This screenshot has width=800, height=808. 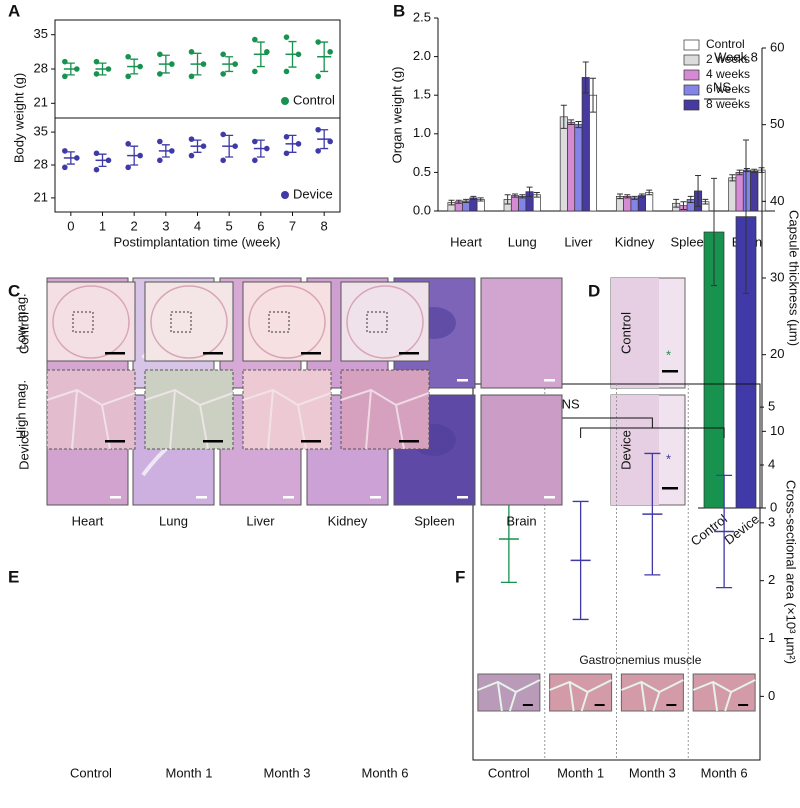 I want to click on y-tick-label: 3, so click(x=771, y=521).